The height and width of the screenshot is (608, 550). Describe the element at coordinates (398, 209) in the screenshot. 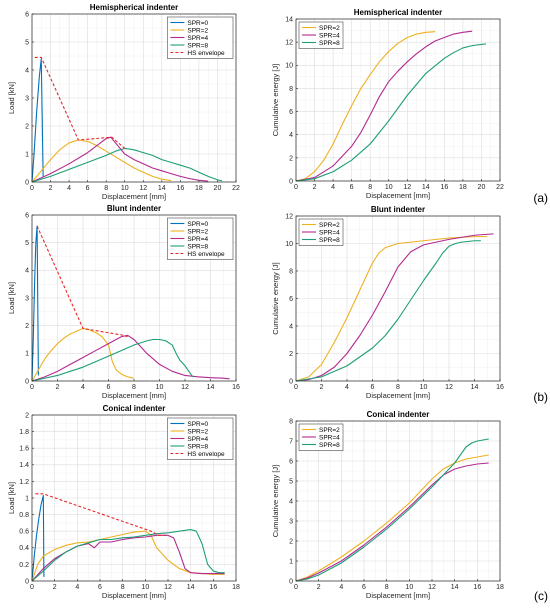

I see `chart-title: Blunt indenter` at that location.